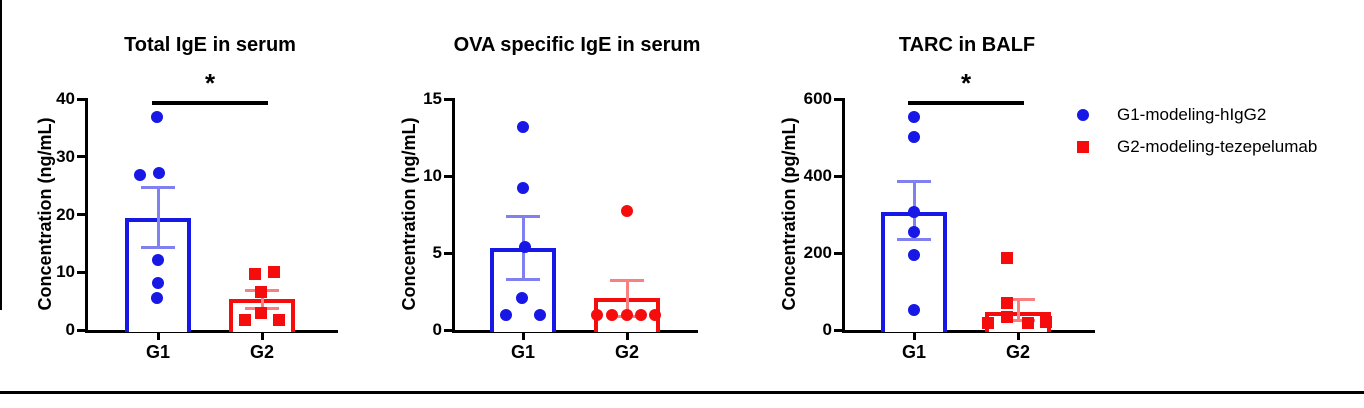 Image resolution: width=1364 pixels, height=408 pixels. Describe the element at coordinates (1083, 147) in the screenshot. I see `legend-marker-square` at that location.